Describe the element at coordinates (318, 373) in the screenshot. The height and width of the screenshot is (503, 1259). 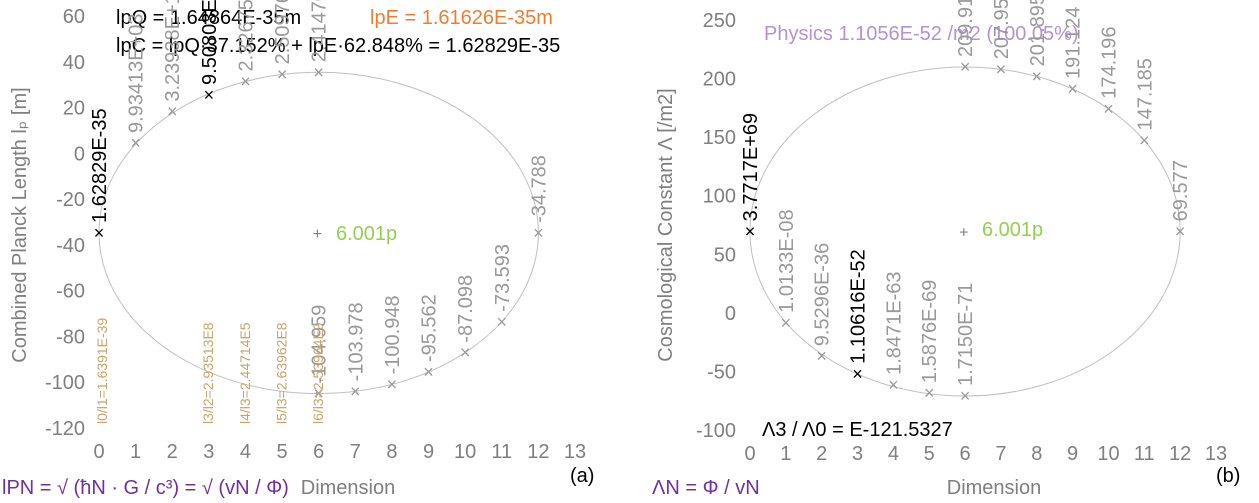
I see `panel-a-ratio-label: l6/l3=2.53964E9` at that location.